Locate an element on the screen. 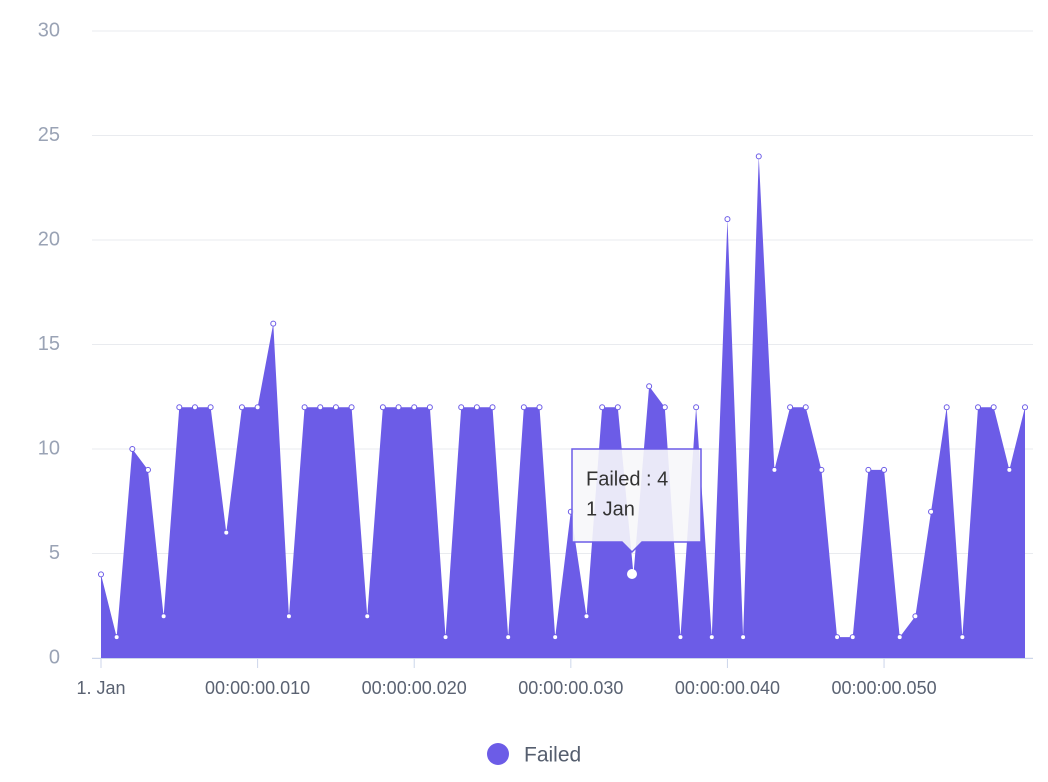  y-tick-label: 0 is located at coordinates (54, 657).